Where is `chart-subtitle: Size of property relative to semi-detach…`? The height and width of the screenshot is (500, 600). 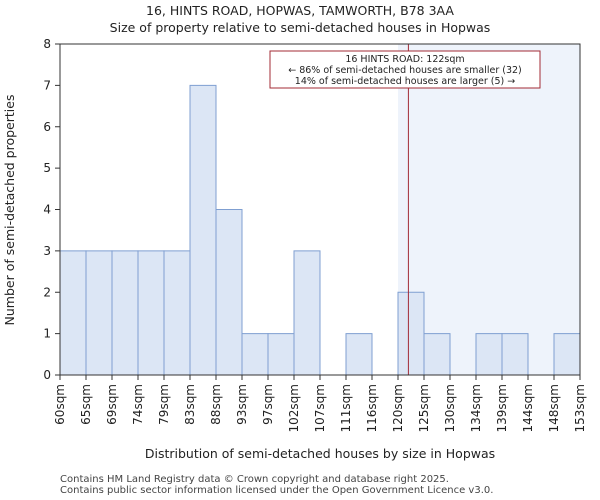 chart-subtitle: Size of property relative to semi-detach… is located at coordinates (300, 27).